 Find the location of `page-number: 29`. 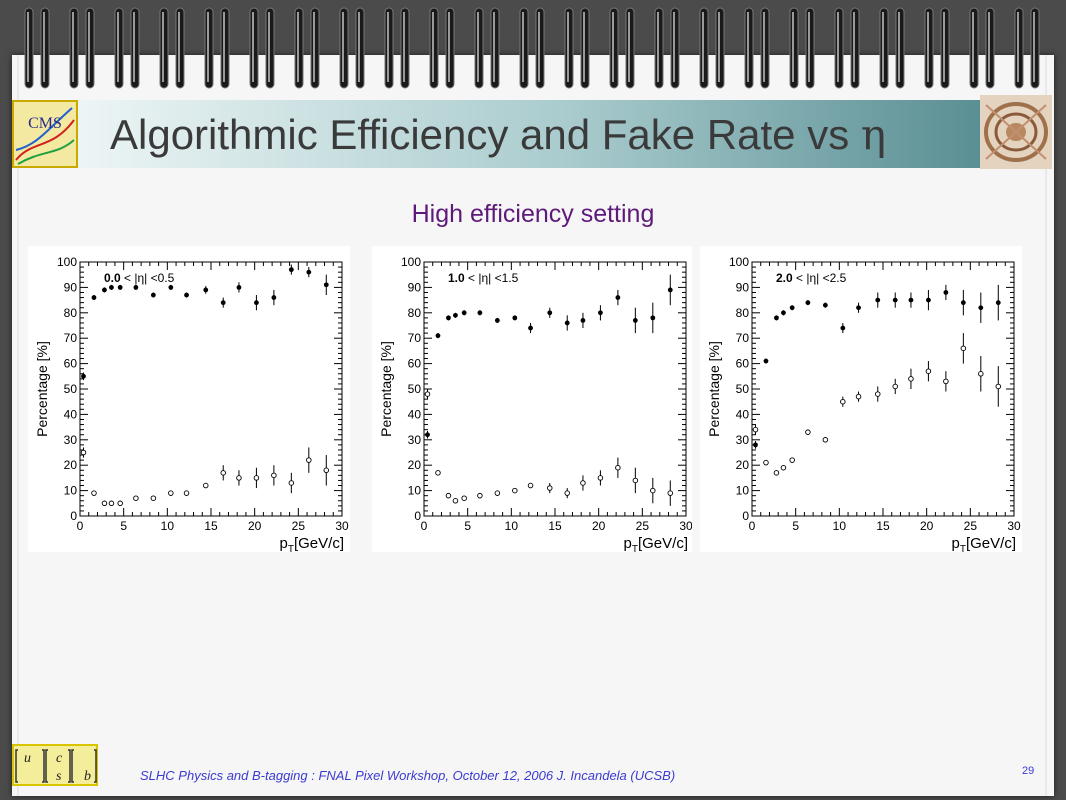

page-number: 29 is located at coordinates (1028, 771).